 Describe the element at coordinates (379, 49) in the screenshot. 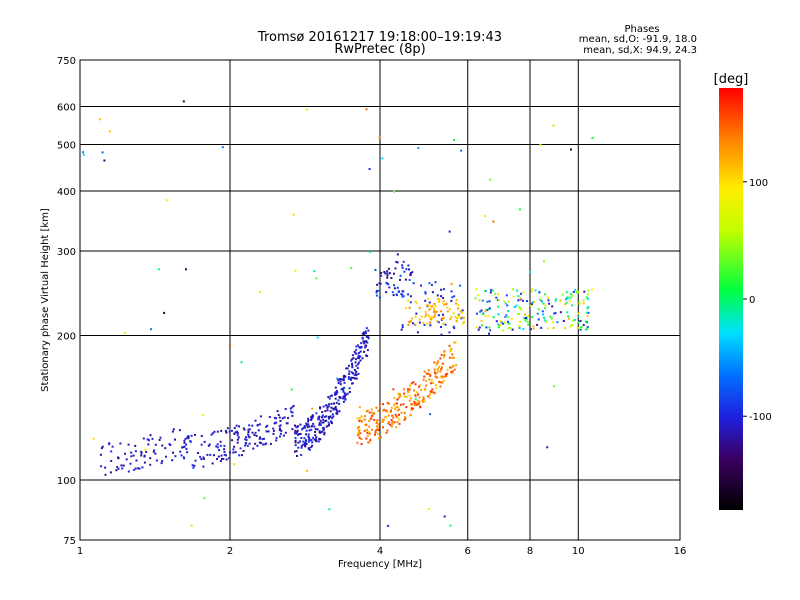

I see `chart-subtitle: RwPretec (8p)` at that location.